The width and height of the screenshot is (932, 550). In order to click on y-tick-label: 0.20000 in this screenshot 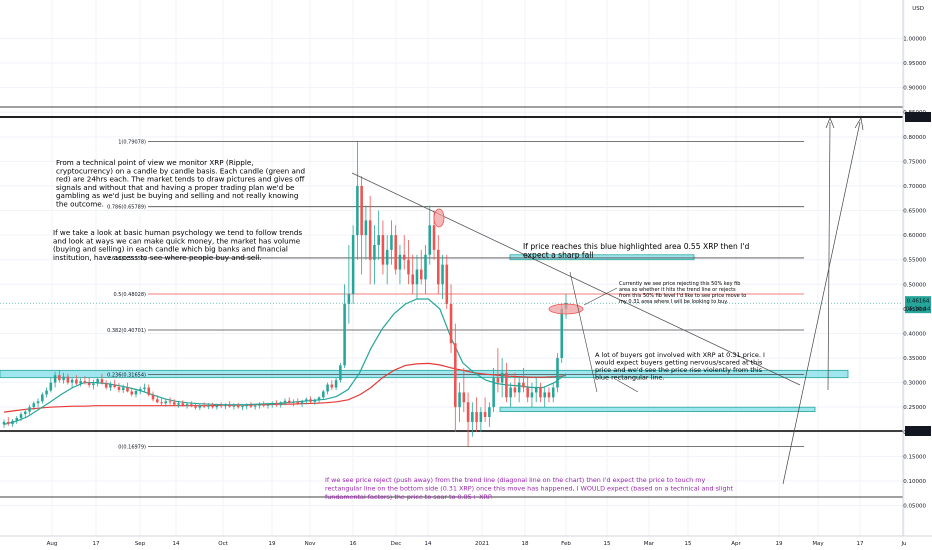, I will do `click(914, 433)`.